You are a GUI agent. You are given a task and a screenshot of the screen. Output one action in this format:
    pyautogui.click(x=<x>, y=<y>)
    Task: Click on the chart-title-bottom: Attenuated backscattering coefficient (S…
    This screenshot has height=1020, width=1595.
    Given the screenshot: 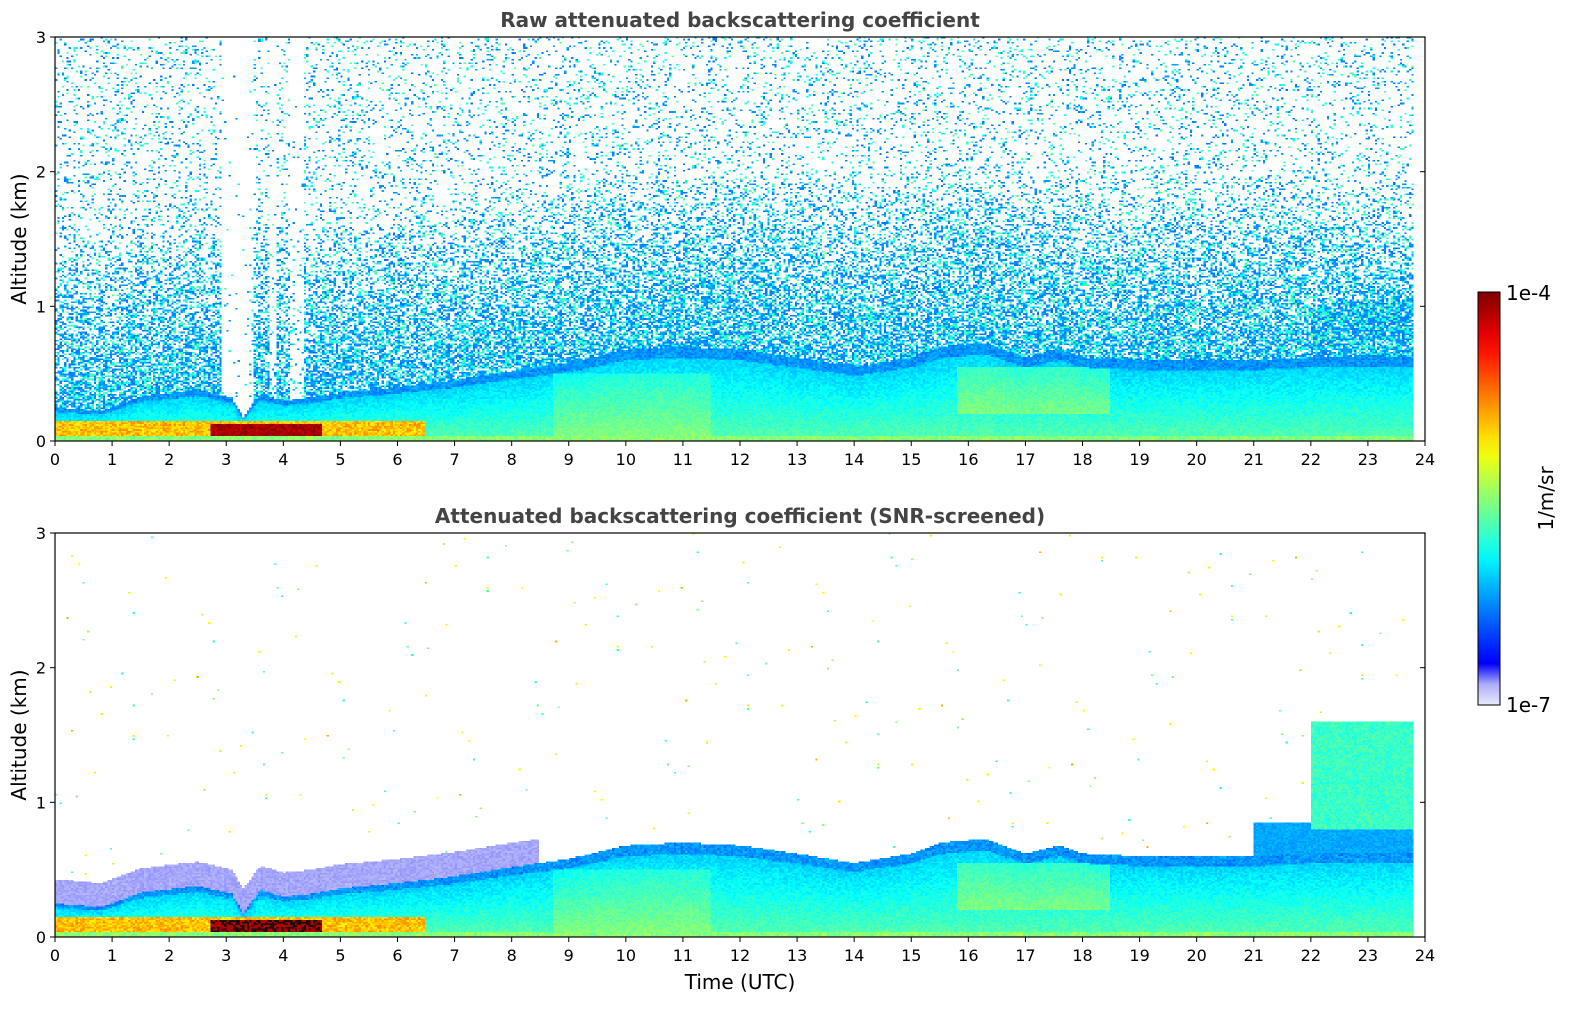 What is the action you would take?
    pyautogui.click(x=740, y=516)
    